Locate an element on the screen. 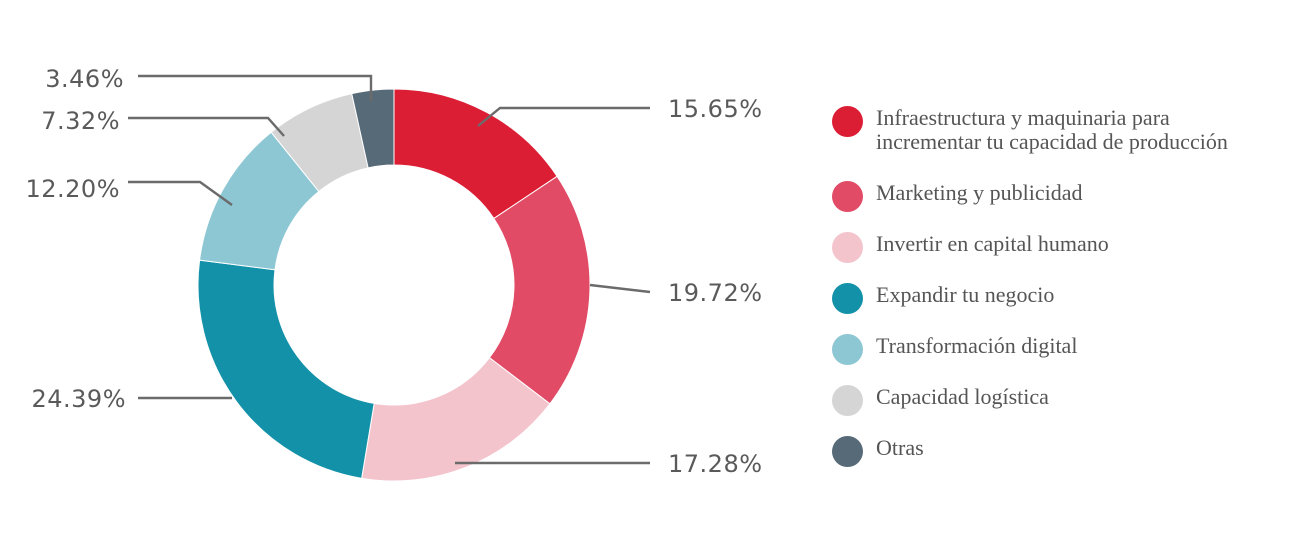  data-label-invertir-en-capital-humano: 17.28% is located at coordinates (715, 464).